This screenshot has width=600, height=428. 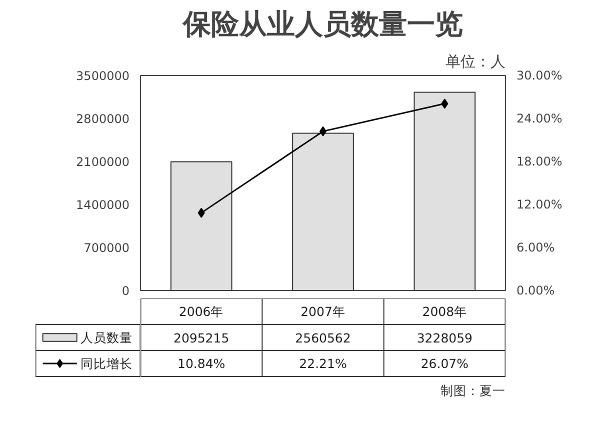 What do you see at coordinates (103, 162) in the screenshot?
I see `y-tick-label: 2100000` at bounding box center [103, 162].